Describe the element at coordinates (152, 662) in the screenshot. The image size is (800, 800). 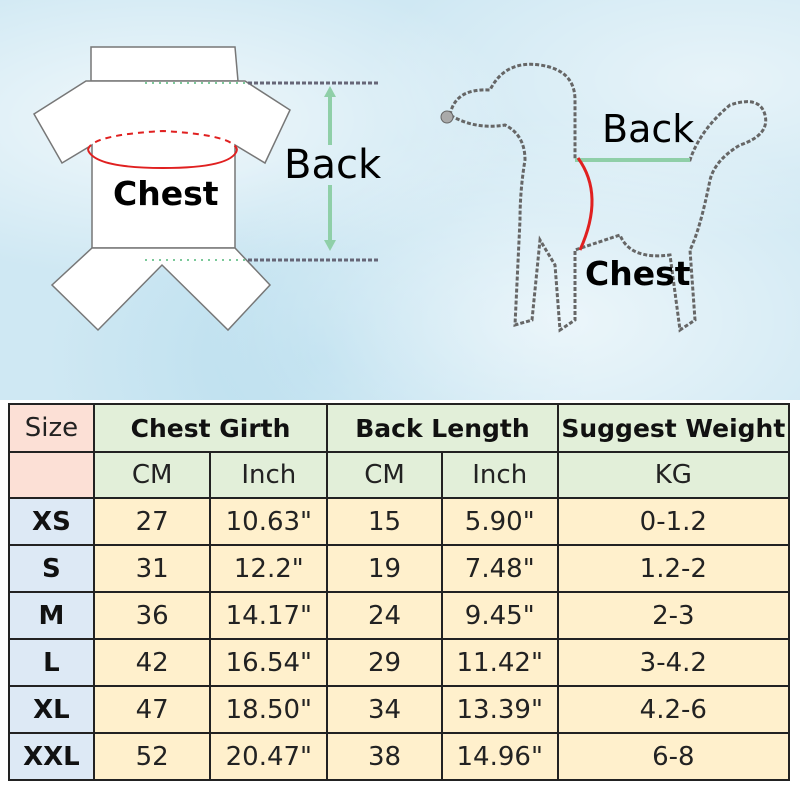
I see `chest-cm-cell: 42` at that location.